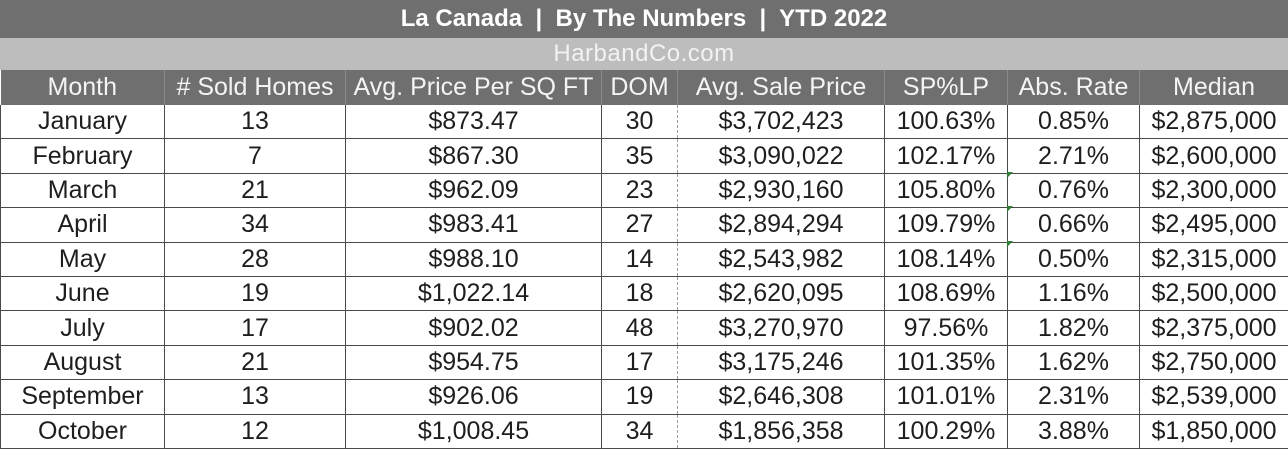 This screenshot has width=1288, height=449. What do you see at coordinates (82, 225) in the screenshot?
I see `cell-month: April` at bounding box center [82, 225].